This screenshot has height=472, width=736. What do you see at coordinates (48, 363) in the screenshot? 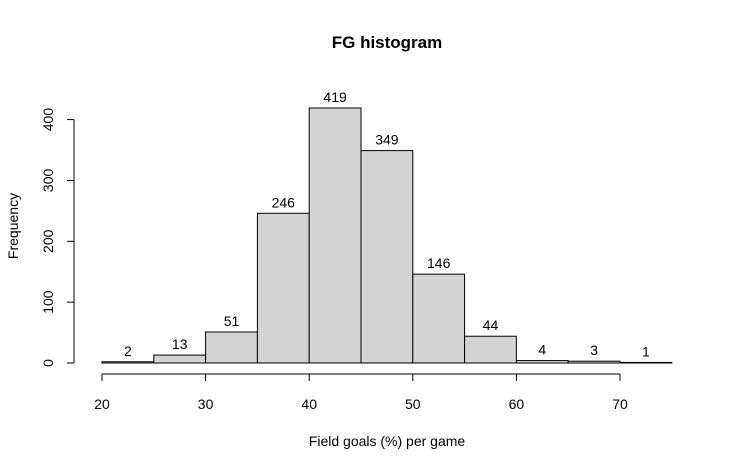
I see `y-tick-label: 0` at bounding box center [48, 363].